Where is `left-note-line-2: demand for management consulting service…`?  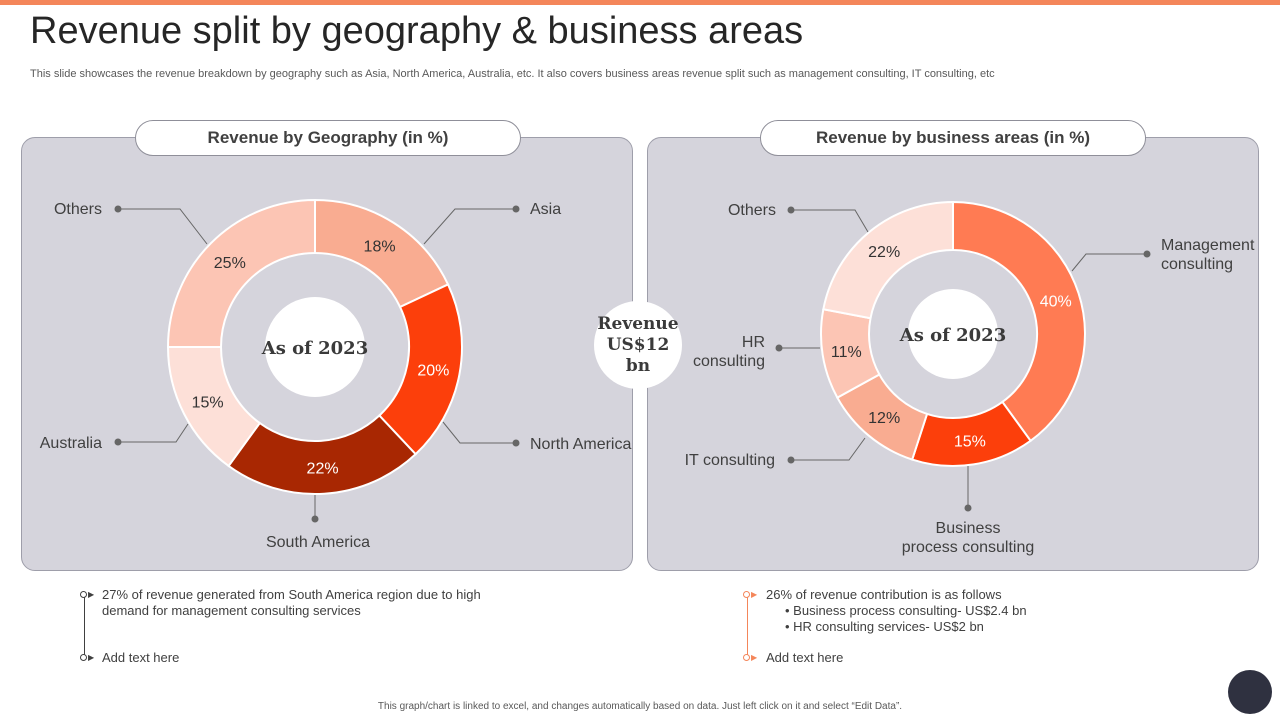 left-note-line-2: demand for management consulting service… is located at coordinates (231, 610).